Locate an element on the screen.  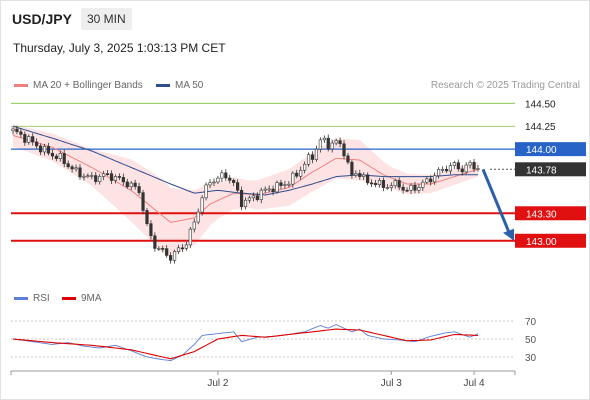
current-price-label-bg is located at coordinates (550, 169).